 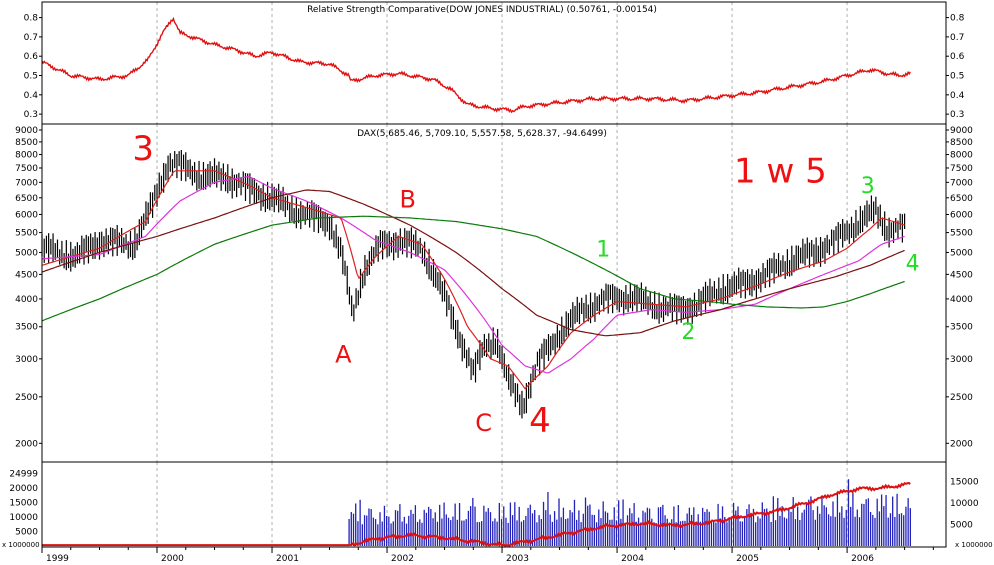 I want to click on x-tick-label: 2002, so click(x=402, y=559).